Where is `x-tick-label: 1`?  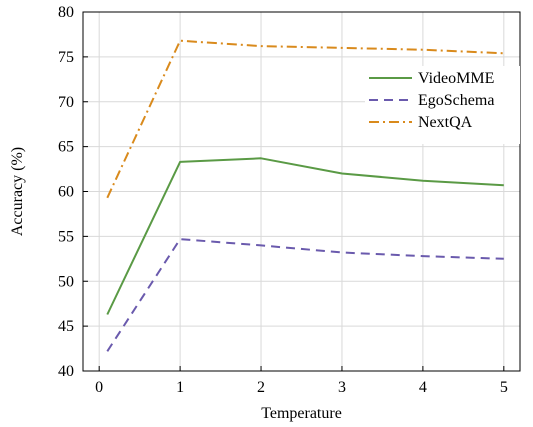 x-tick-label: 1 is located at coordinates (180, 387).